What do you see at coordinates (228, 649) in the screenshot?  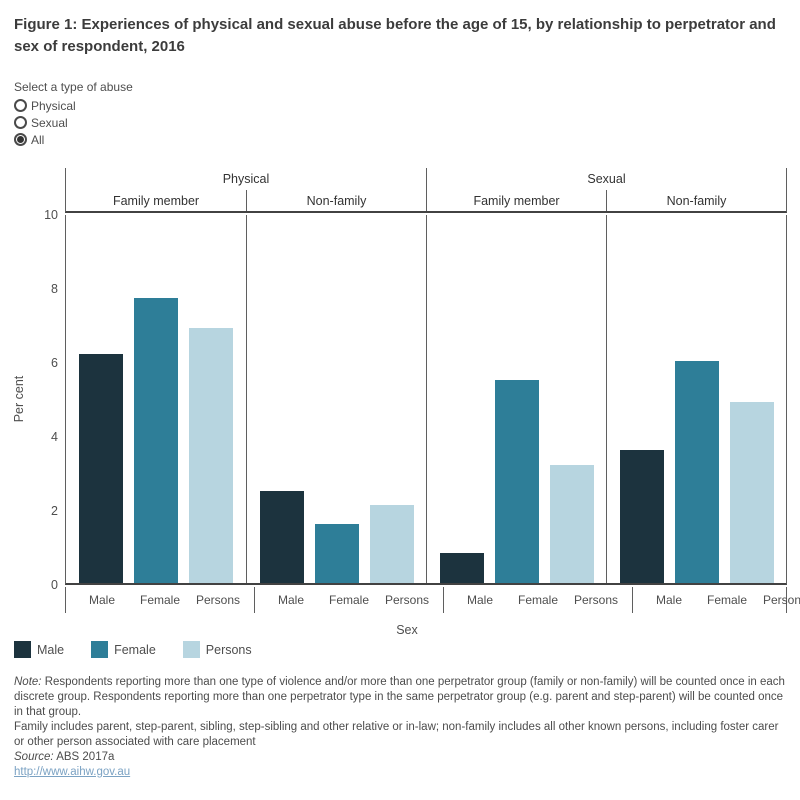 I see `legend-label: Persons` at bounding box center [228, 649].